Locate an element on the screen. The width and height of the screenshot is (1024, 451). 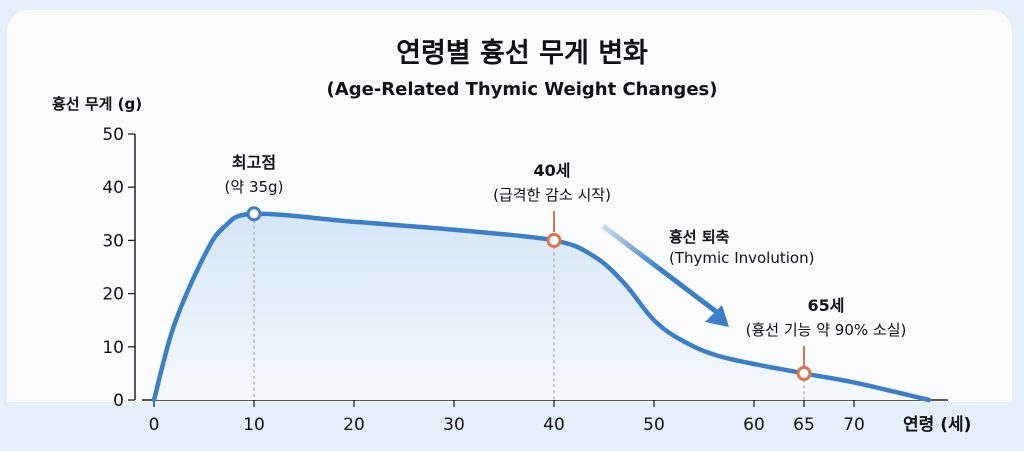
x-tick-label: 60 is located at coordinates (754, 425).